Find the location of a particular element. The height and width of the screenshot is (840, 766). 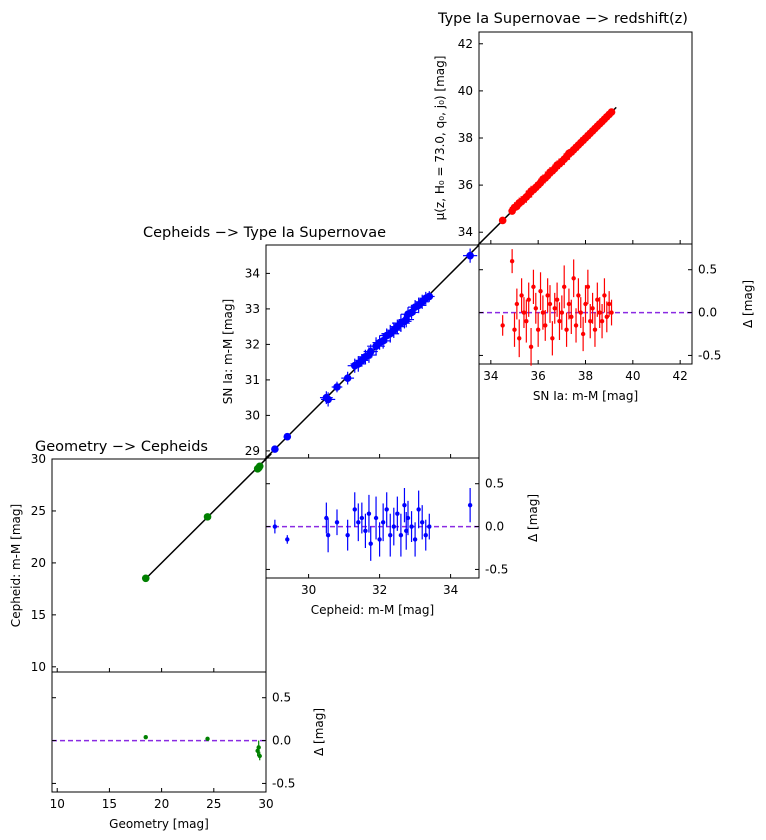

y-tick-label: 33 is located at coordinates (252, 309).